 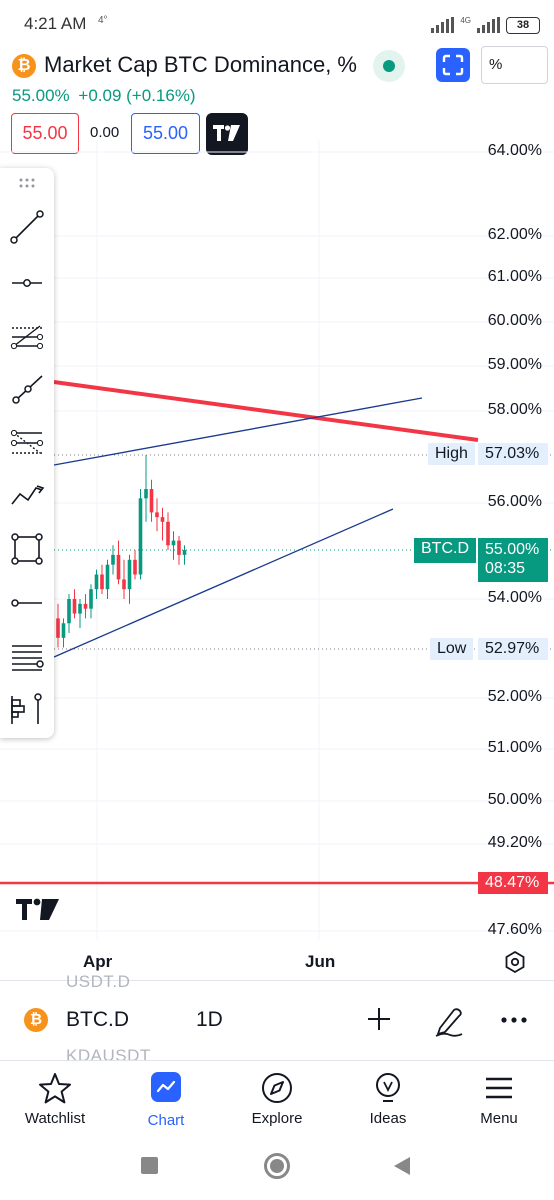 What do you see at coordinates (379, 1019) in the screenshot?
I see `add-icon` at bounding box center [379, 1019].